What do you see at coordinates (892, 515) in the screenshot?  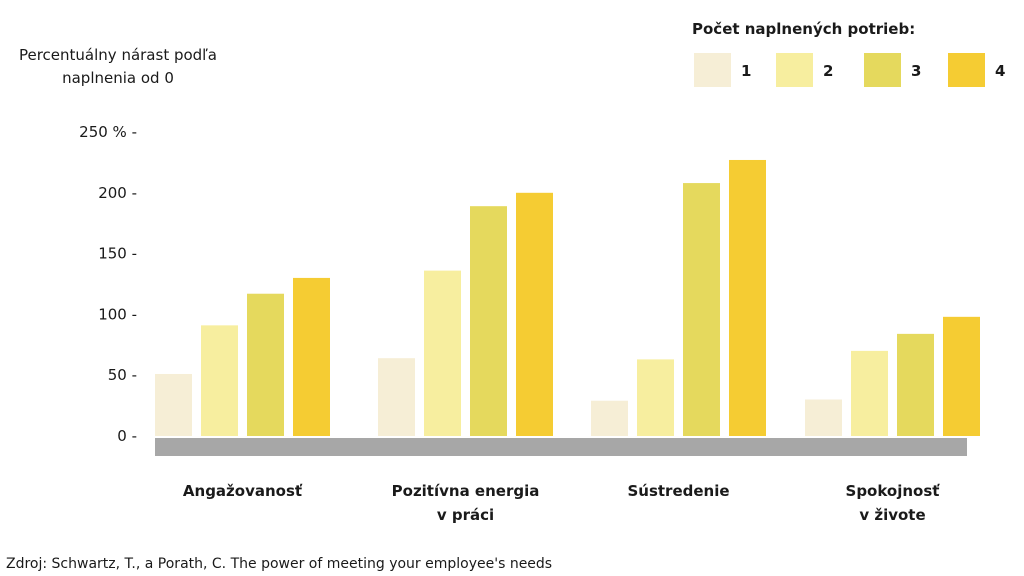 I see `x-category-label: v živote` at bounding box center [892, 515].